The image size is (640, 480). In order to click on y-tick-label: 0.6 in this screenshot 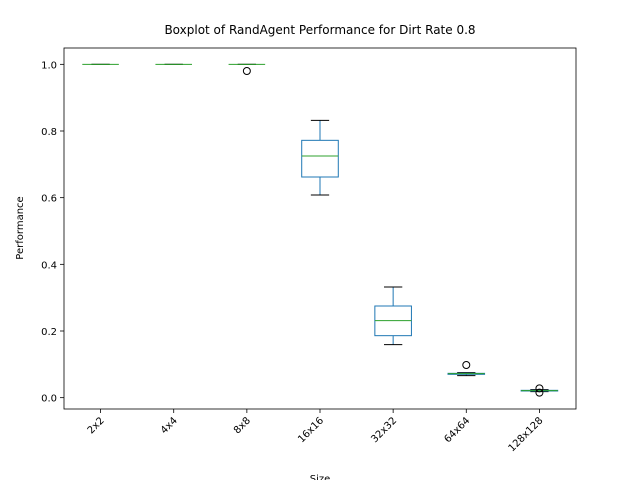, I will do `click(49, 199)`.